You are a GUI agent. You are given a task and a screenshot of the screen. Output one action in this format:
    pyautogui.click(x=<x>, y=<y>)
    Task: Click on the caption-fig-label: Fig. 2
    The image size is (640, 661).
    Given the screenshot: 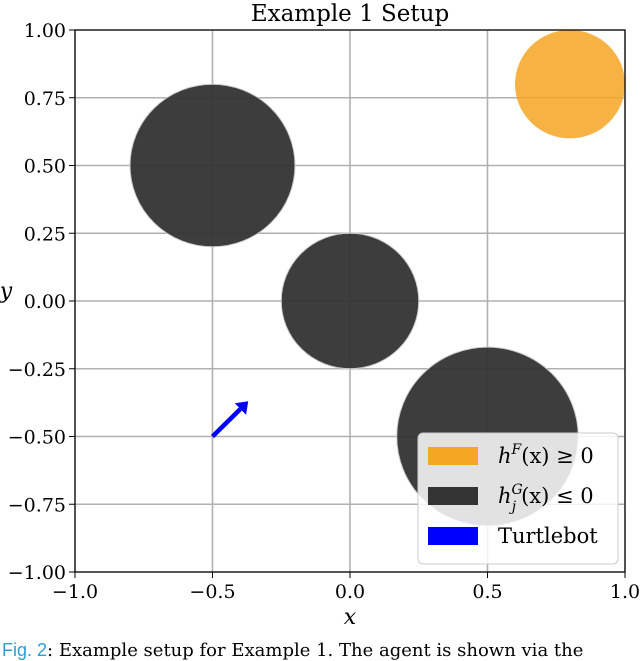 What is the action you would take?
    pyautogui.click(x=25, y=650)
    